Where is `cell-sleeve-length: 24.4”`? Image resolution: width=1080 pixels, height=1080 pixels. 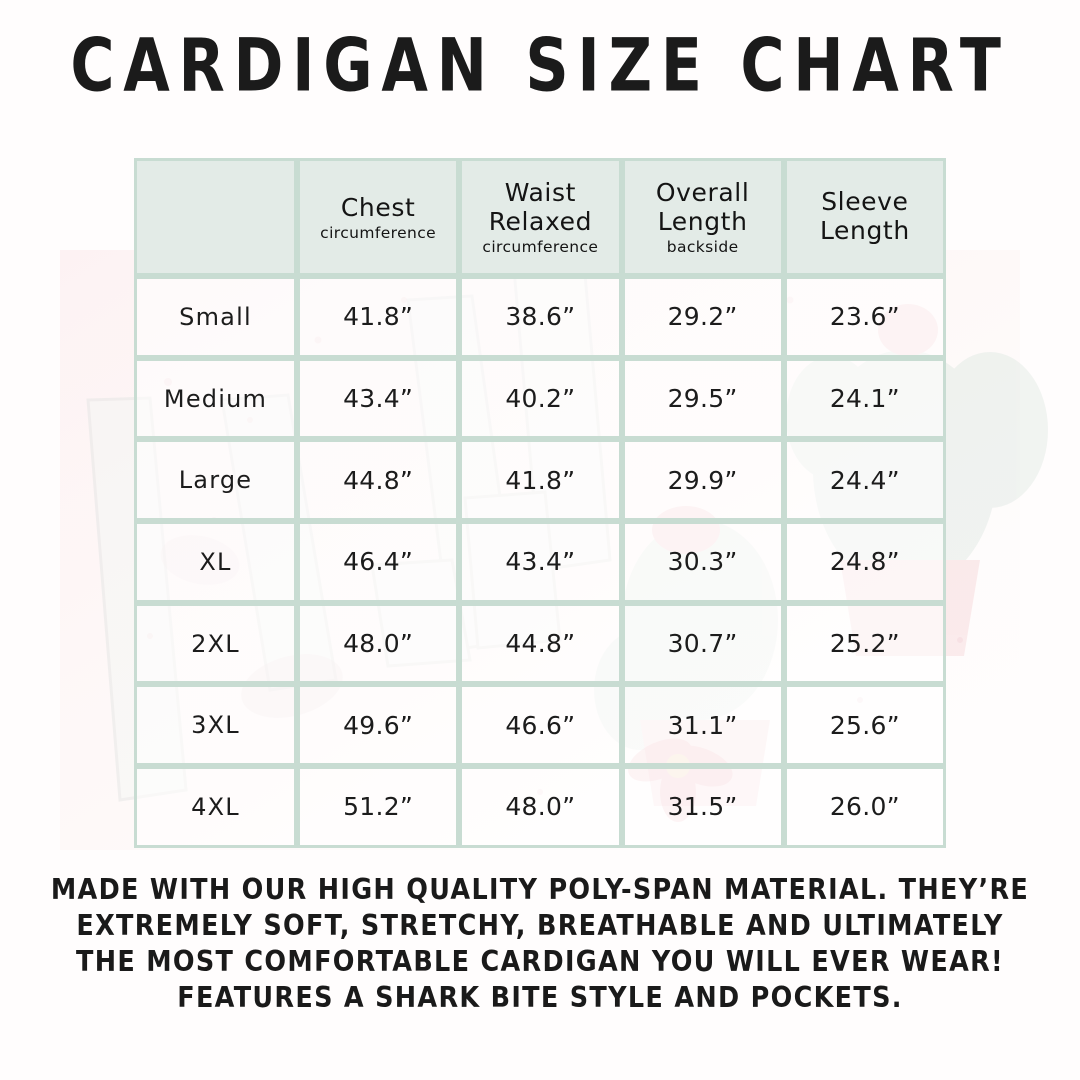
cell-sleeve-length: 24.4” is located at coordinates (864, 480).